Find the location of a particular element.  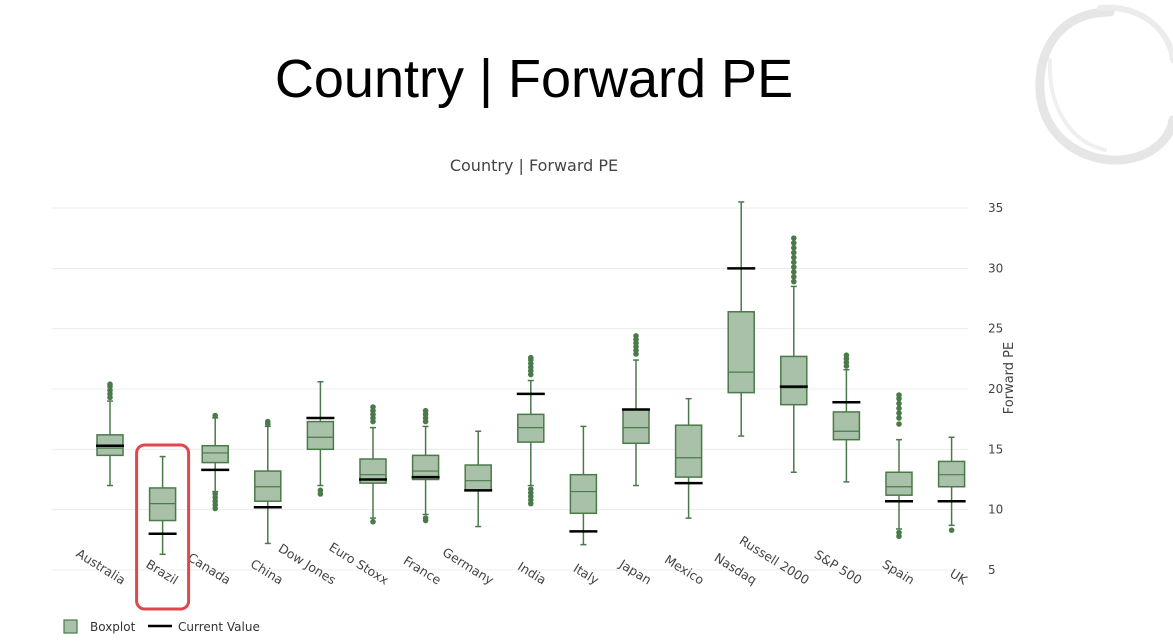

slide-title: Country | Forward PE is located at coordinates (534, 79).